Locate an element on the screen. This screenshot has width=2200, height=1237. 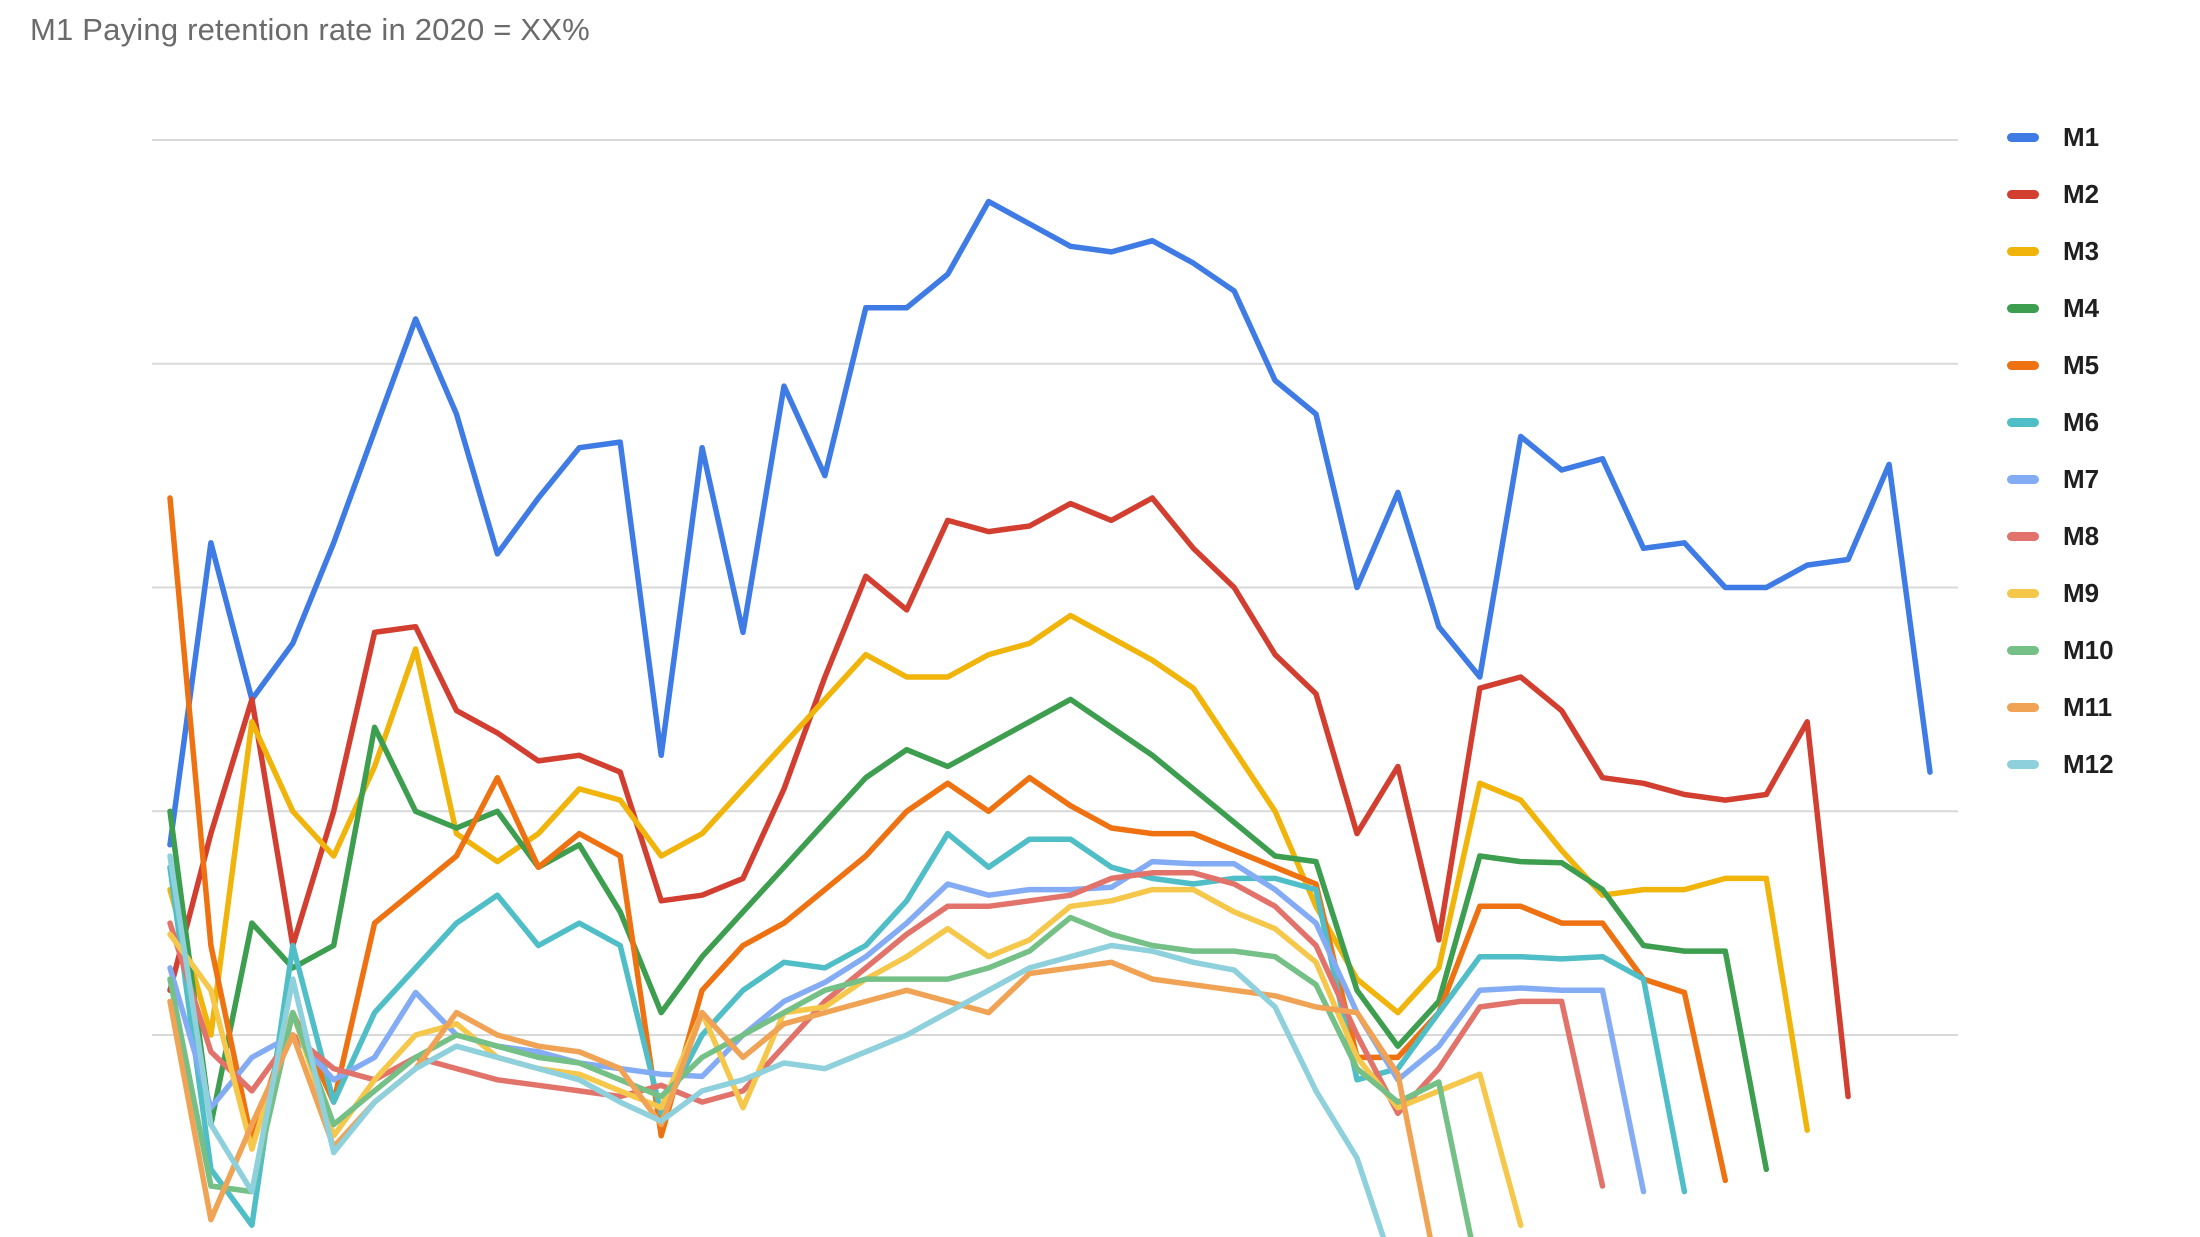
legend-label: M6 is located at coordinates (2081, 422).